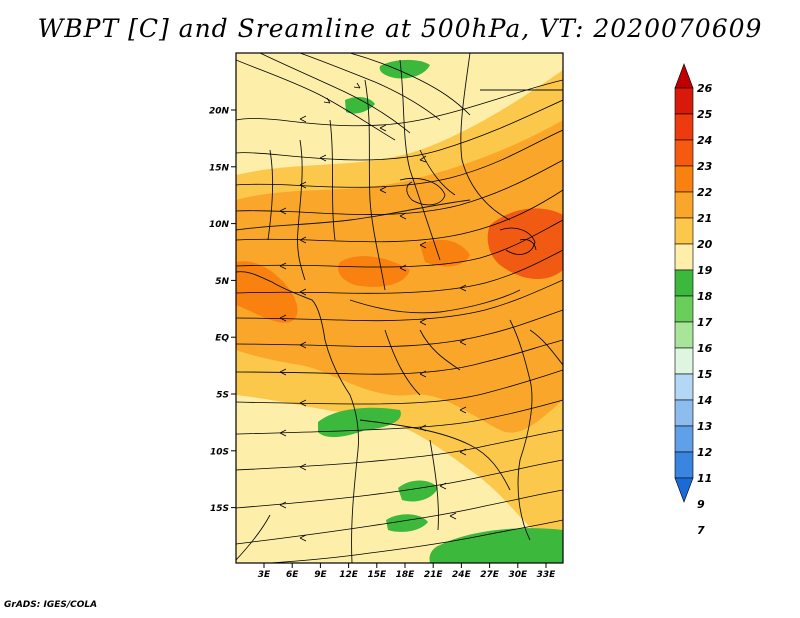 The width and height of the screenshot is (800, 618). Describe the element at coordinates (496, 545) in the screenshot. I see `field-18c-southeast` at that location.